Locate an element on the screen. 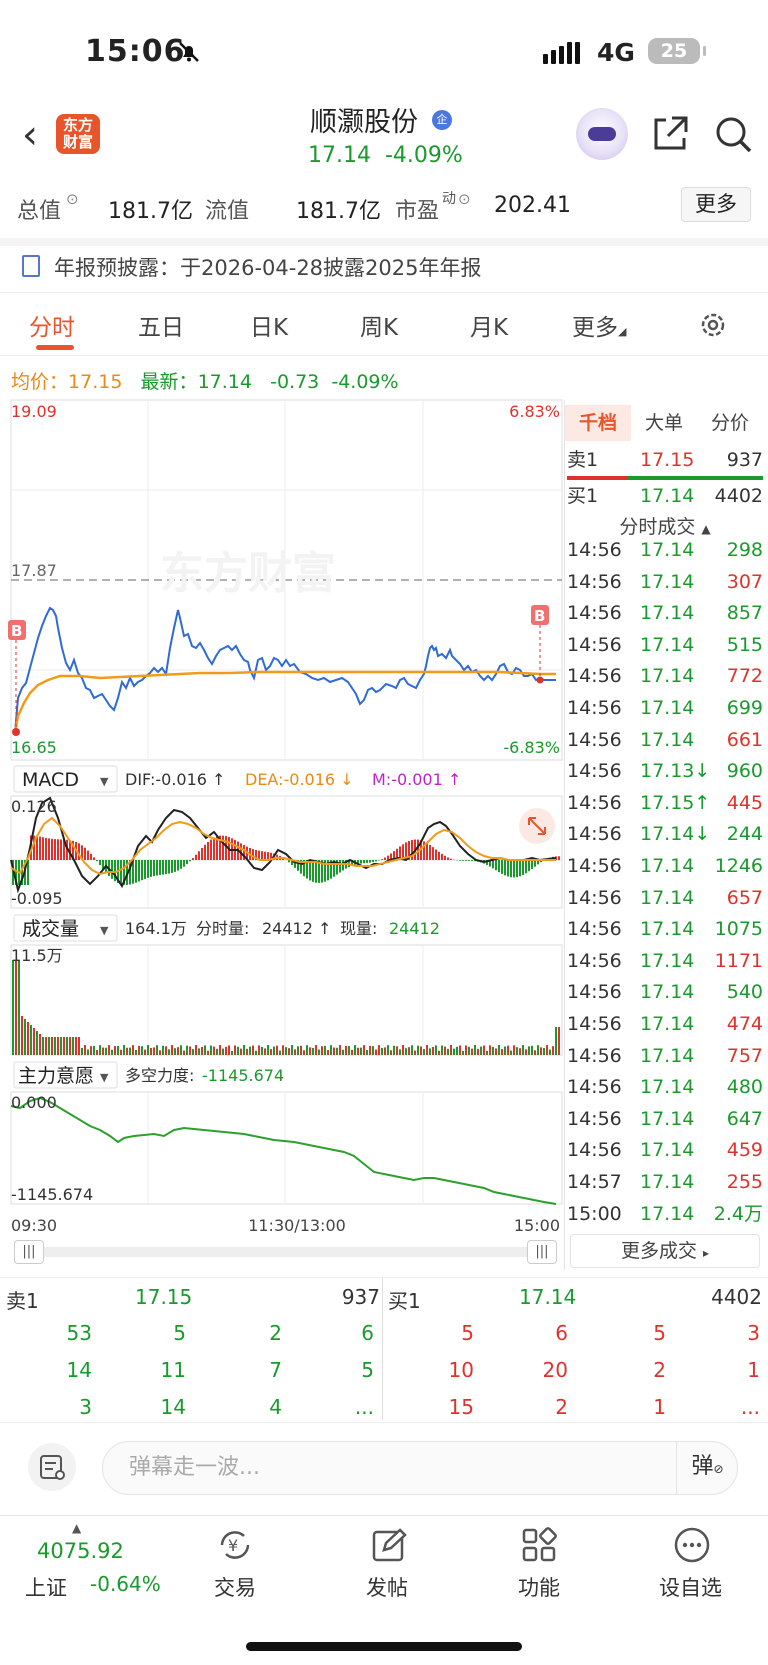 The image size is (768, 1665). float-value: 181.7亿 is located at coordinates (338, 211).